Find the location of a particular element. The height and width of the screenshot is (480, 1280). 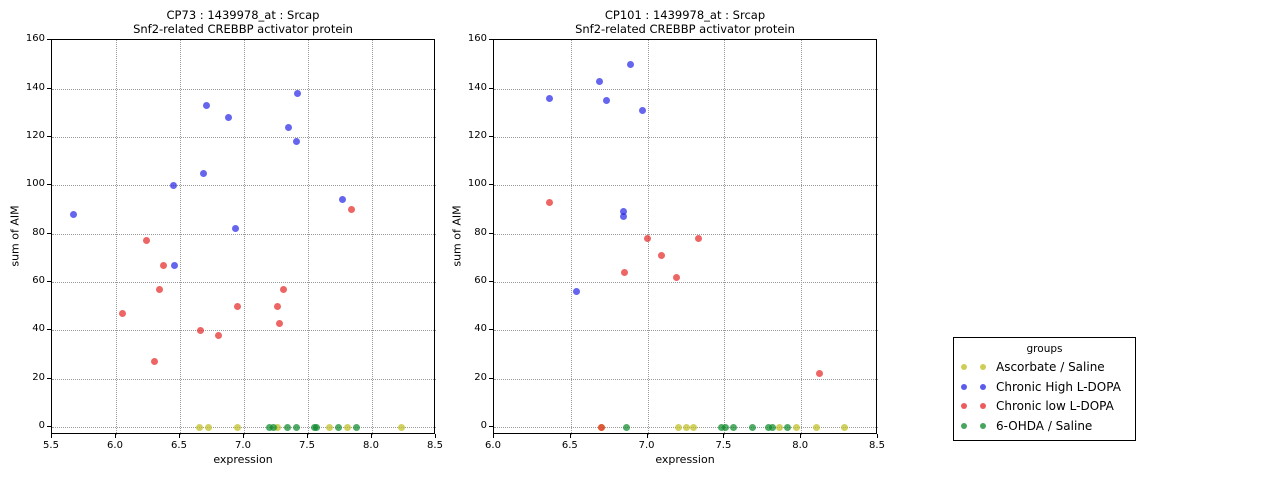

cp101-title-line1: CP101 : 1439978_at : Srcap is located at coordinates (685, 15).